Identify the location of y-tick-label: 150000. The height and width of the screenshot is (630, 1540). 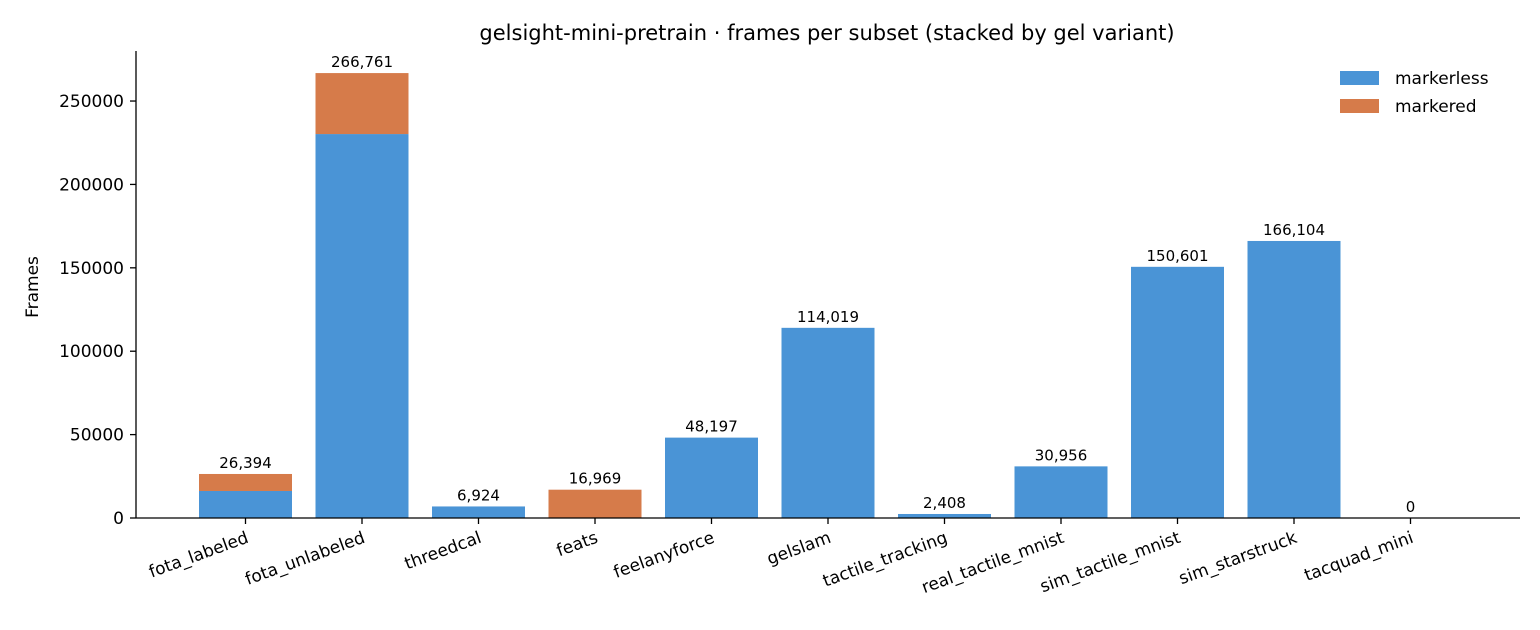
(91, 269).